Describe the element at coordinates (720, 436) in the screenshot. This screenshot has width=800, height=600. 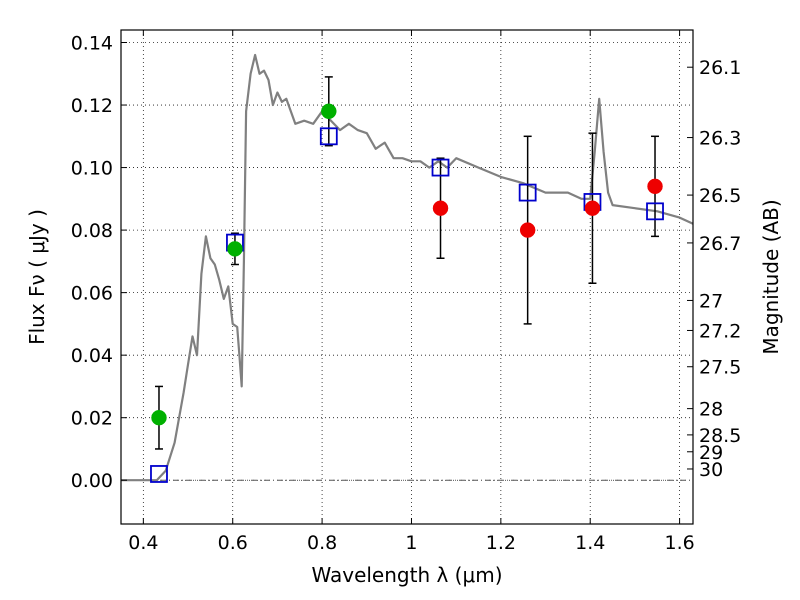
I see `y2-tick-label: 28.5` at that location.